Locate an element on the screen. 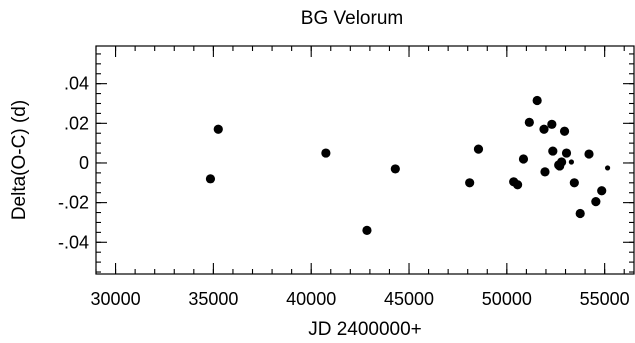 Image resolution: width=635 pixels, height=343 pixels. x-tick-label: 35000 is located at coordinates (213, 299).